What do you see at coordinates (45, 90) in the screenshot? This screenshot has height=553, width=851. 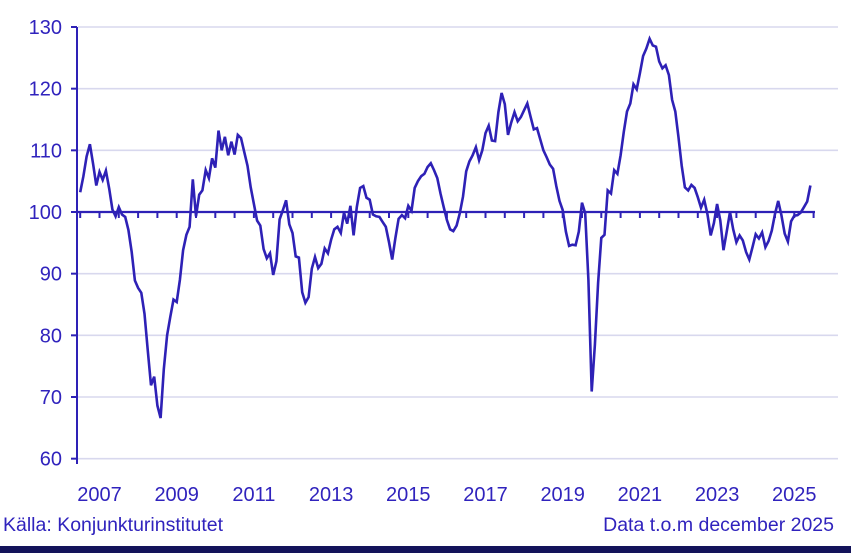 I see `y-tick-label-120: 120` at bounding box center [45, 90].